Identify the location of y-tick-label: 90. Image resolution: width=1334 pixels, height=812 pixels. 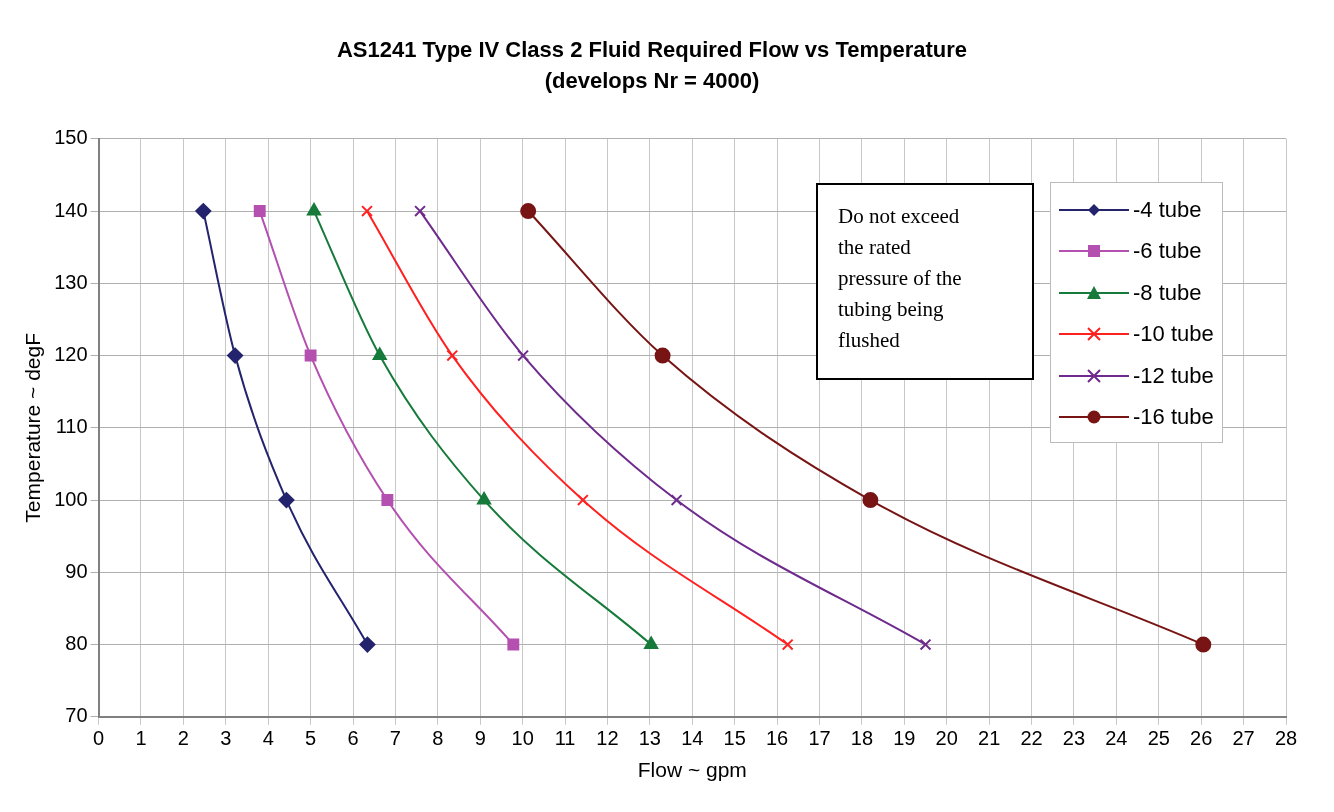
(76, 570).